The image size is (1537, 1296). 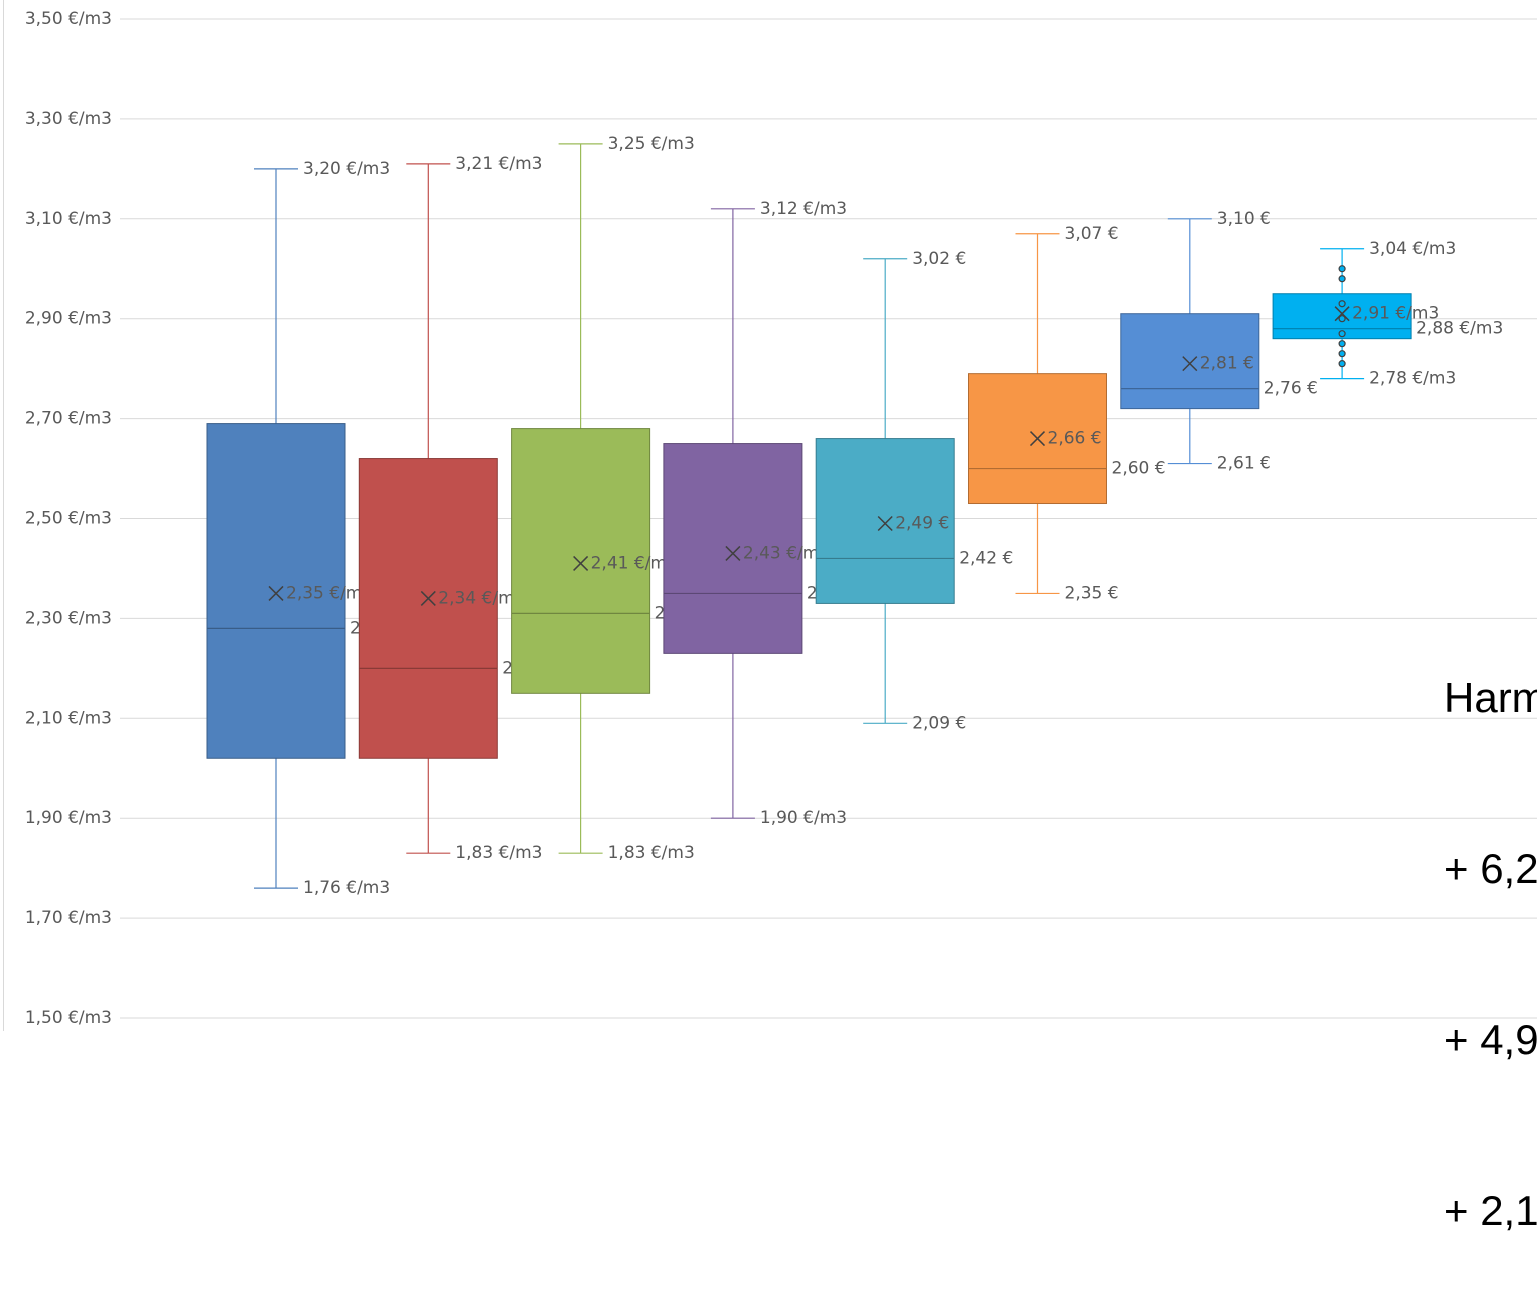 I want to click on max-label: 3,12 €/m3, so click(x=803, y=209).